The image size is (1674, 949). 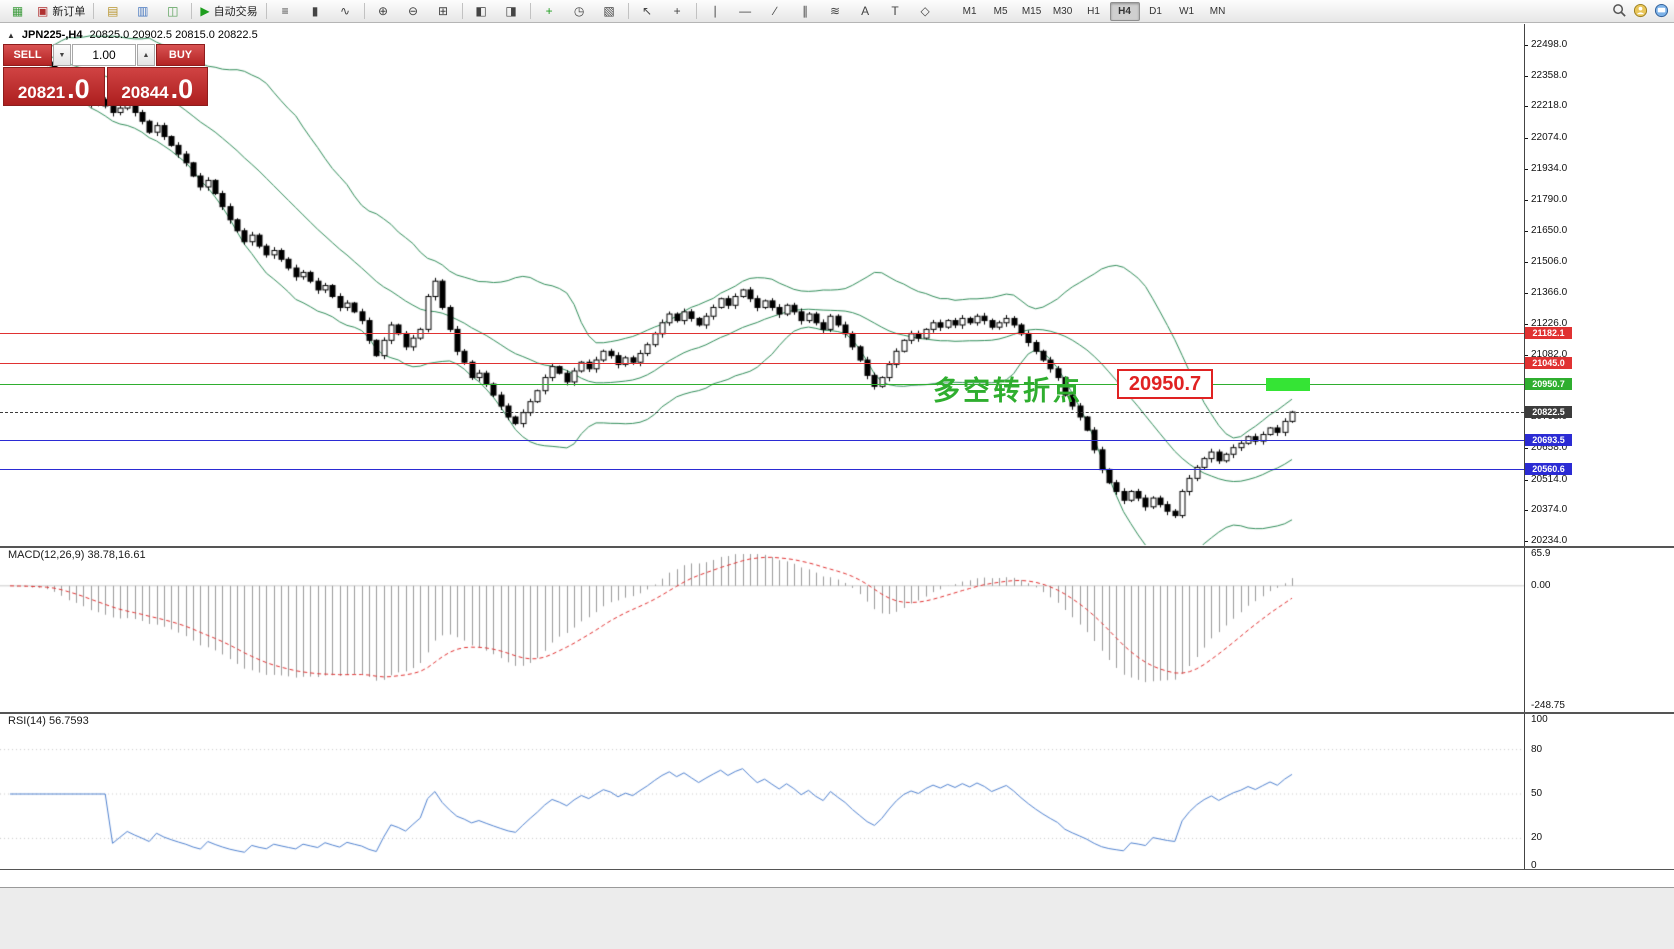 What do you see at coordinates (1661, 10) in the screenshot?
I see `chat-icon` at bounding box center [1661, 10].